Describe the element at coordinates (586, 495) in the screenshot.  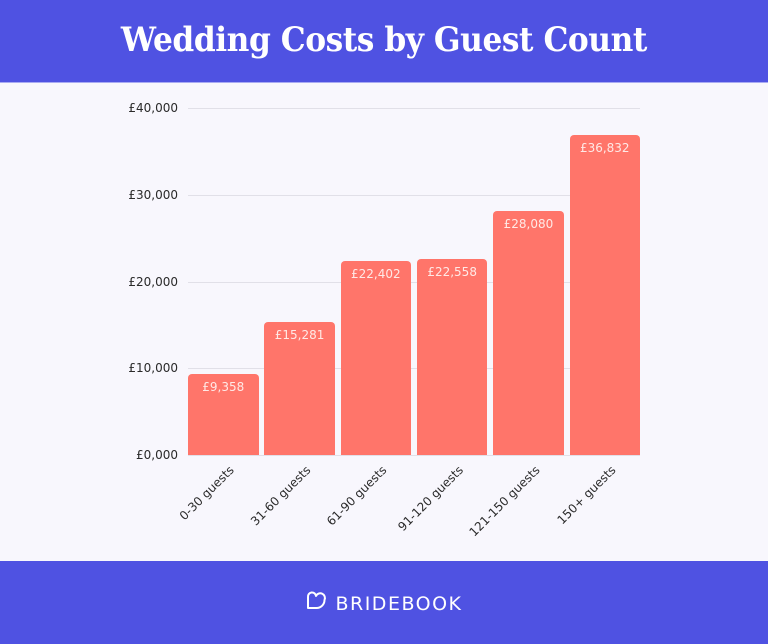
I see `x-axis-tick-label: 150+ guests` at that location.